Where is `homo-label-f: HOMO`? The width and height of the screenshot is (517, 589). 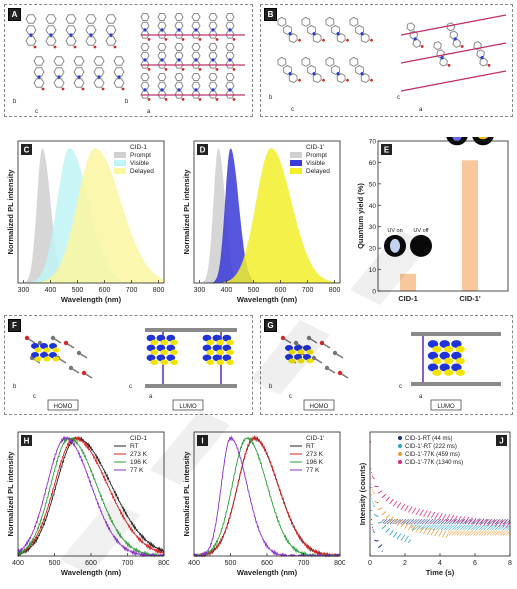 homo-label-f: HOMO is located at coordinates (63, 407).